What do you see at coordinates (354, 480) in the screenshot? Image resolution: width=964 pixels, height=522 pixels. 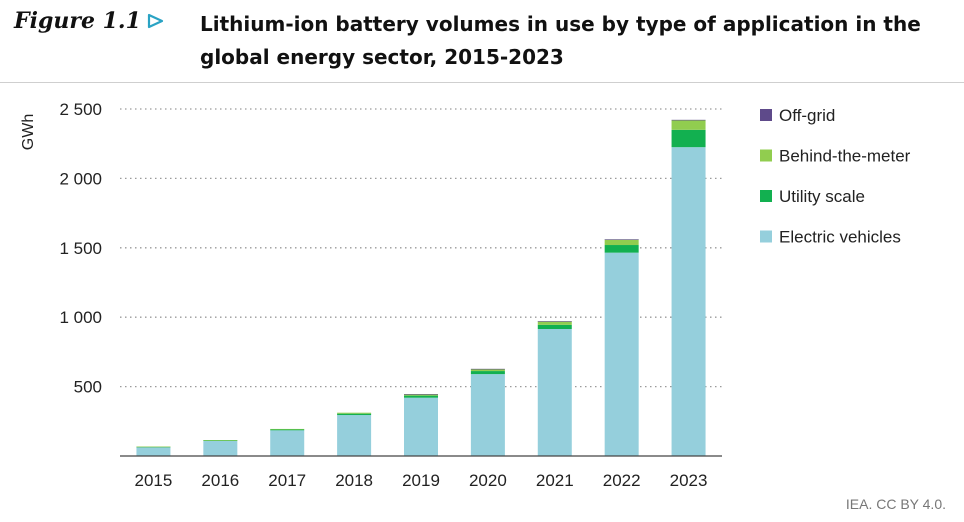 I see `x-tick-label: 2018` at bounding box center [354, 480].